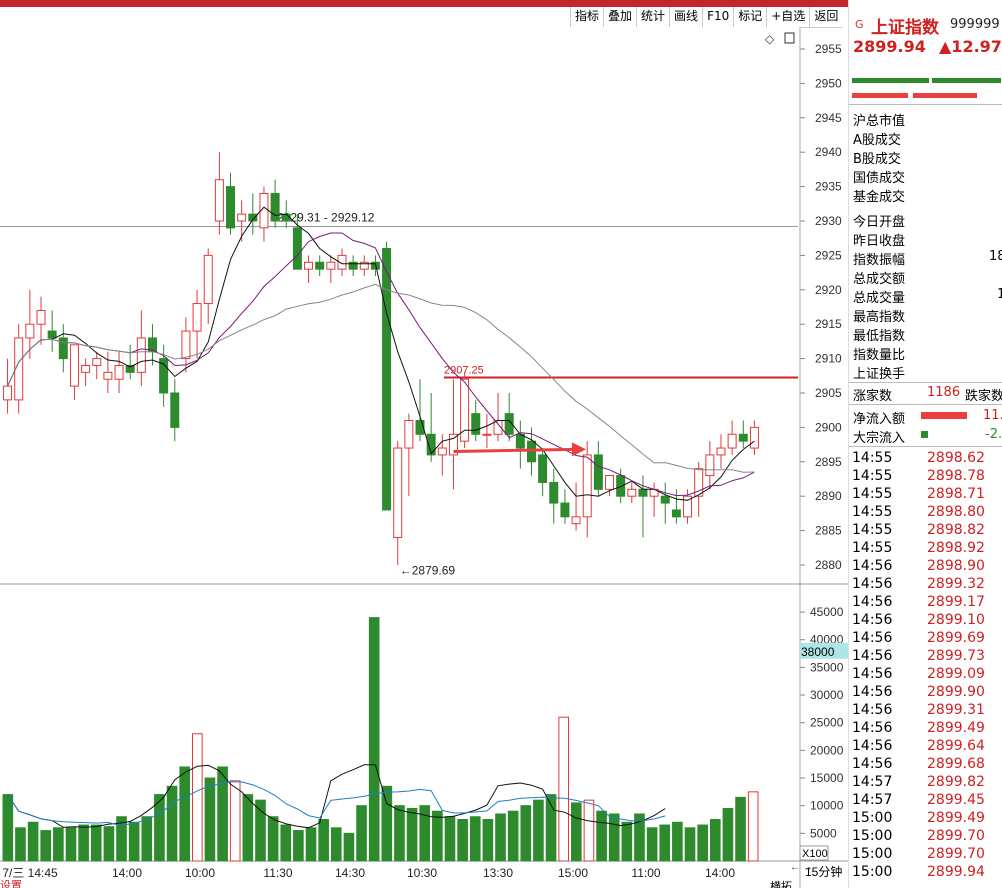 The width and height of the screenshot is (1002, 888). I want to click on toolbar-item-5: 标记, so click(749, 17).